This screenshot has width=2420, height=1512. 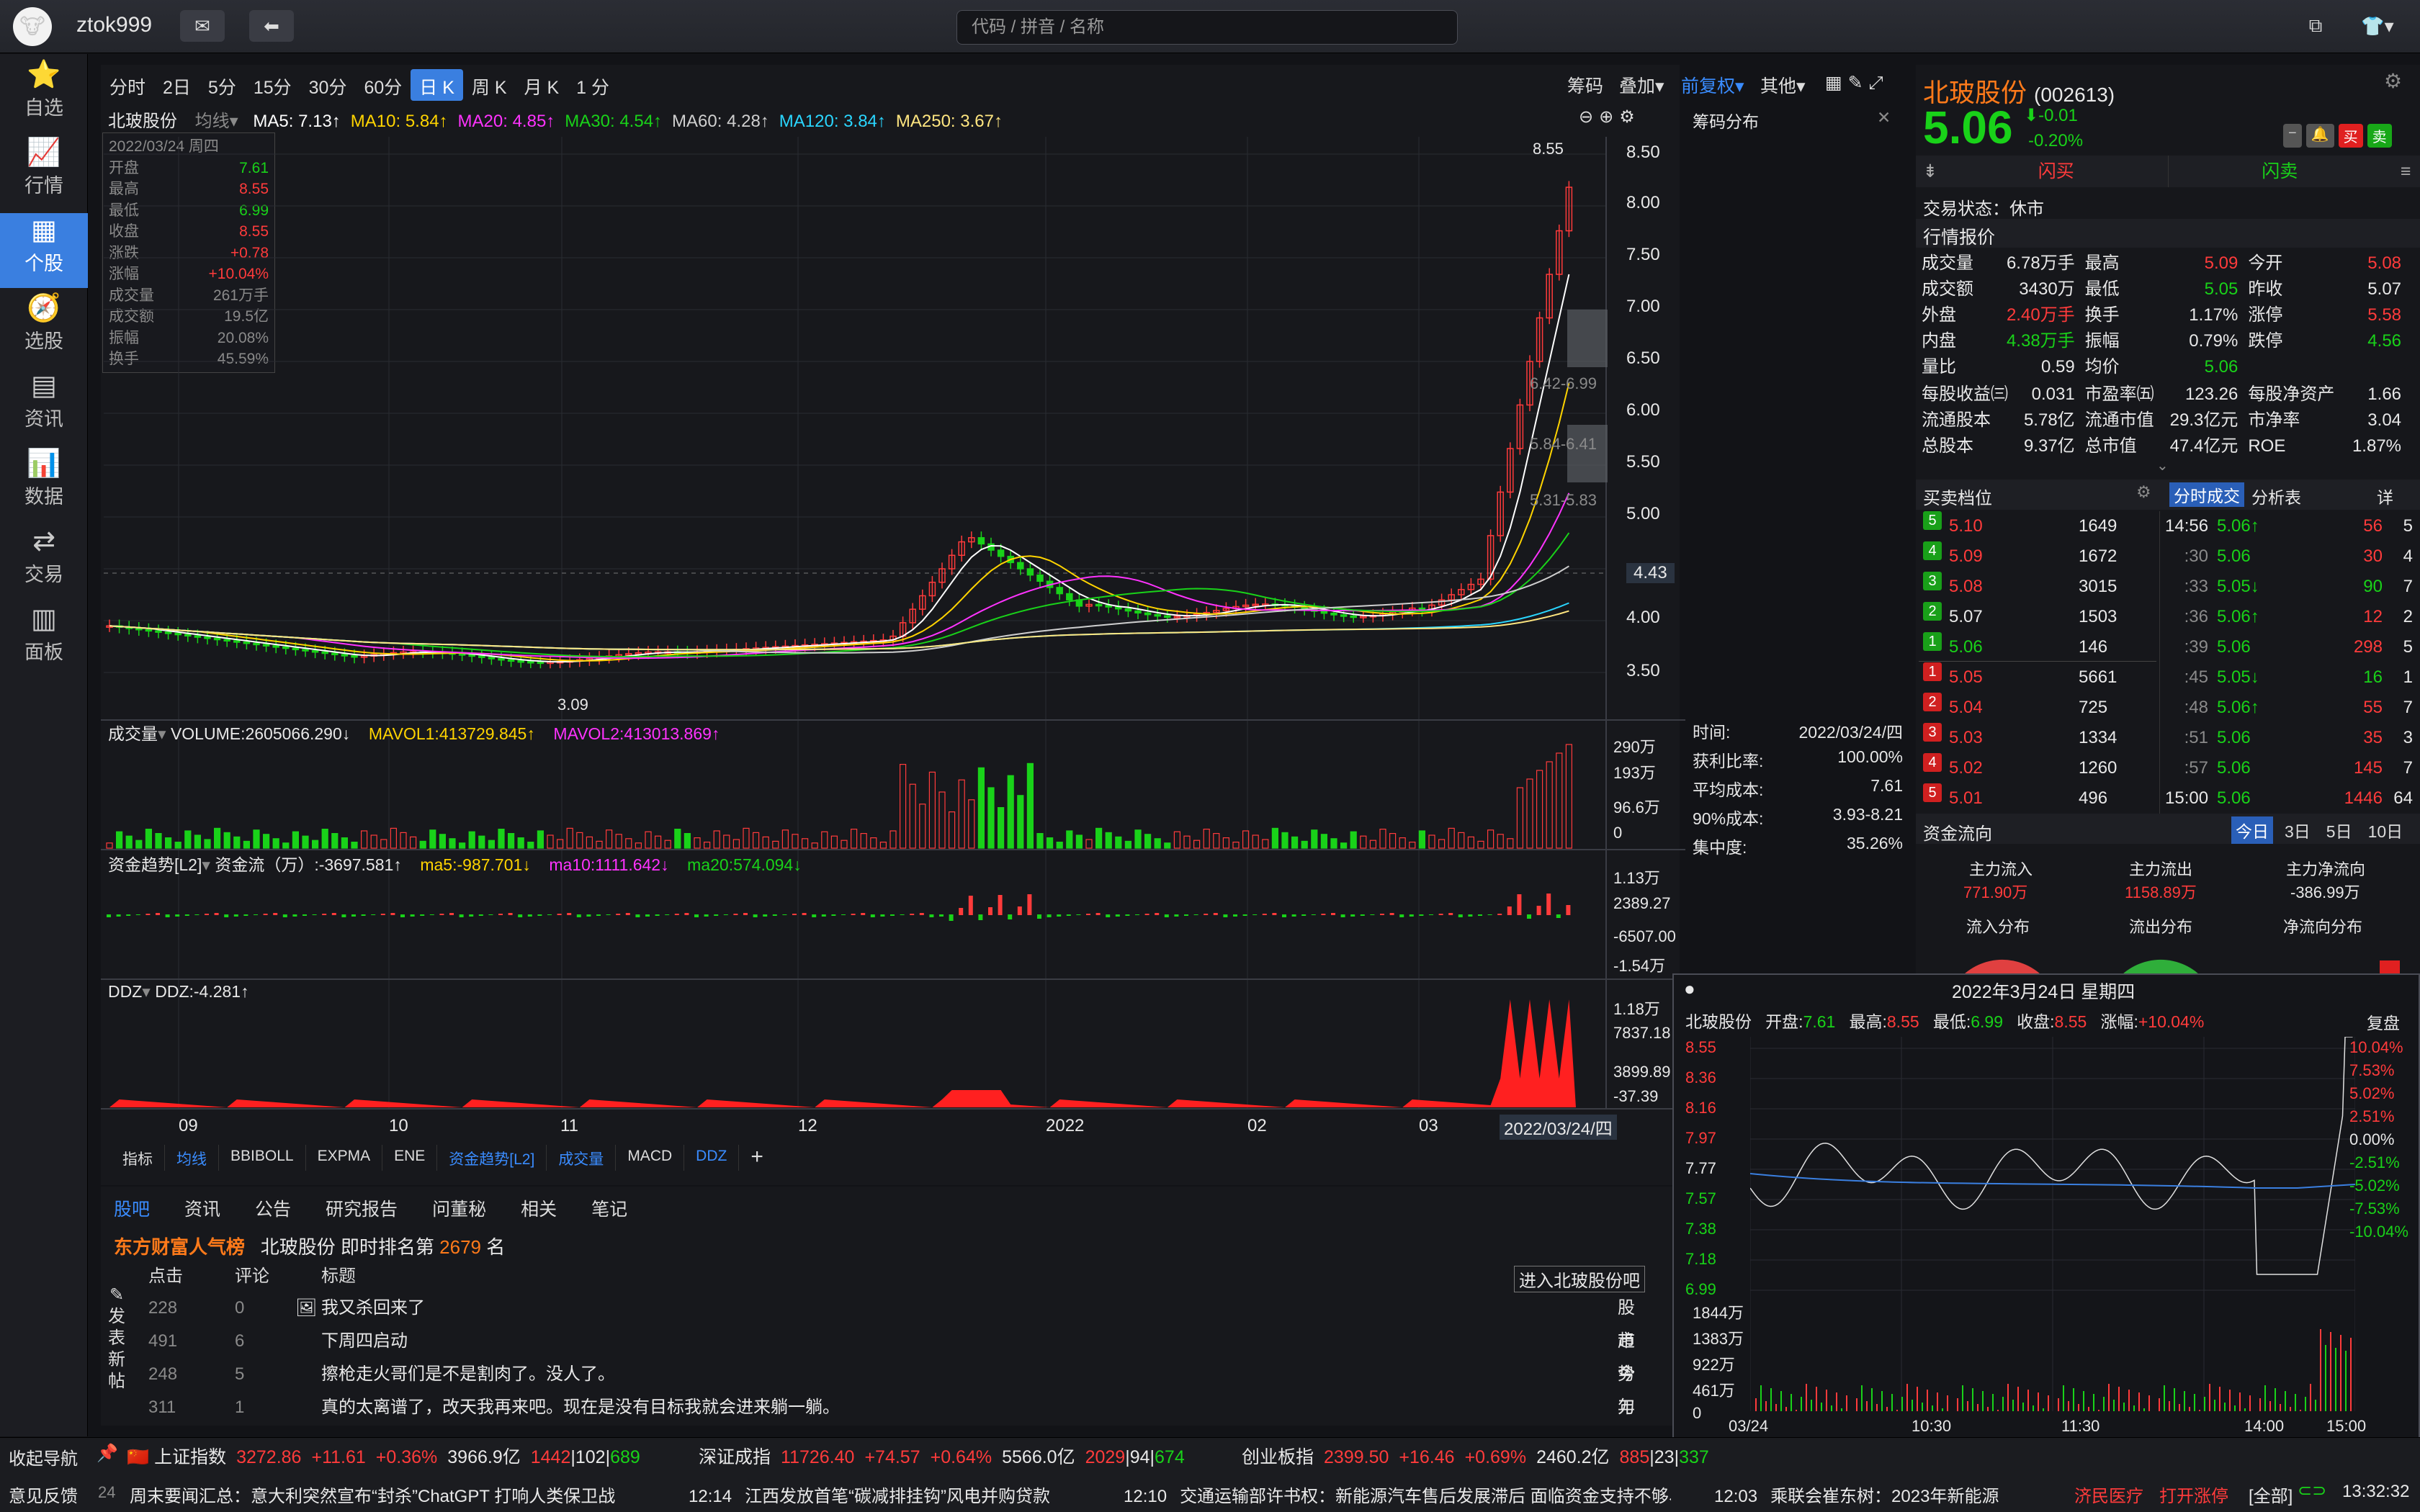 What do you see at coordinates (133, 733) in the screenshot?
I see `volume-title: 成交量` at bounding box center [133, 733].